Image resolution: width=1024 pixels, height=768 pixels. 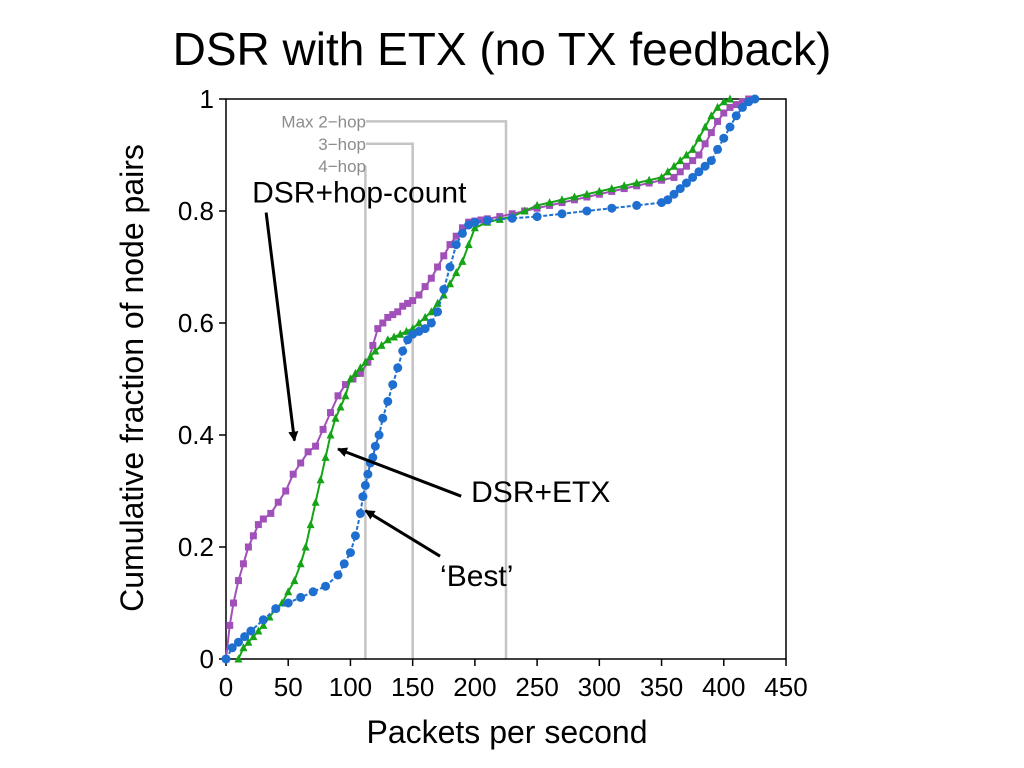 What do you see at coordinates (196, 211) in the screenshot?
I see `y-tick-label-4: 0.8` at bounding box center [196, 211].